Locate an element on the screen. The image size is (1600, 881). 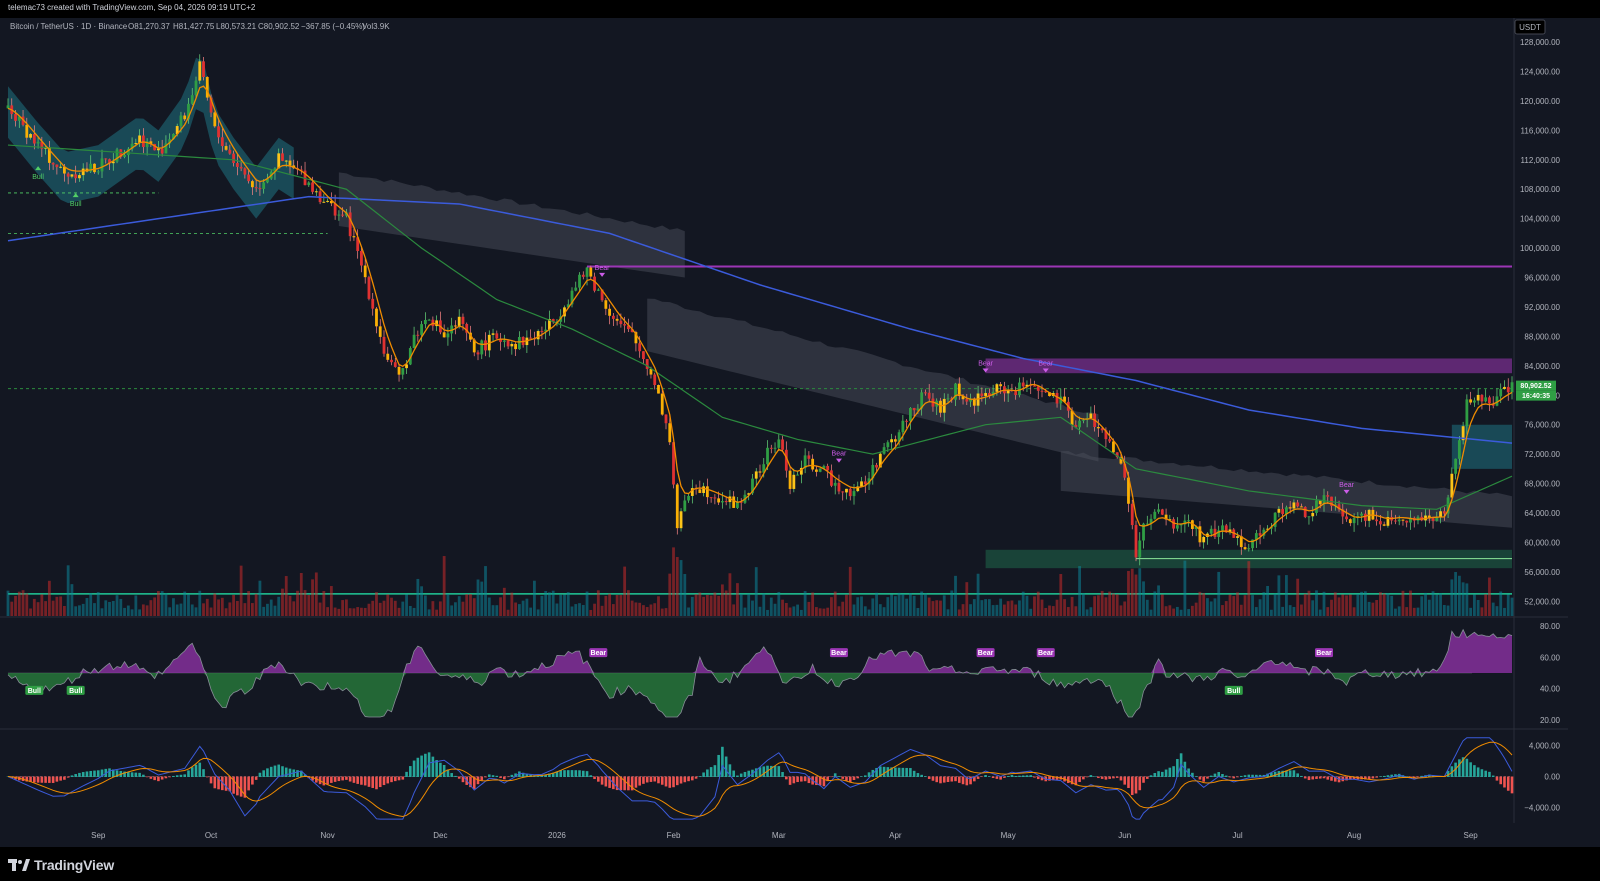
ohlc-volume: Vol3.9K is located at coordinates (376, 26).